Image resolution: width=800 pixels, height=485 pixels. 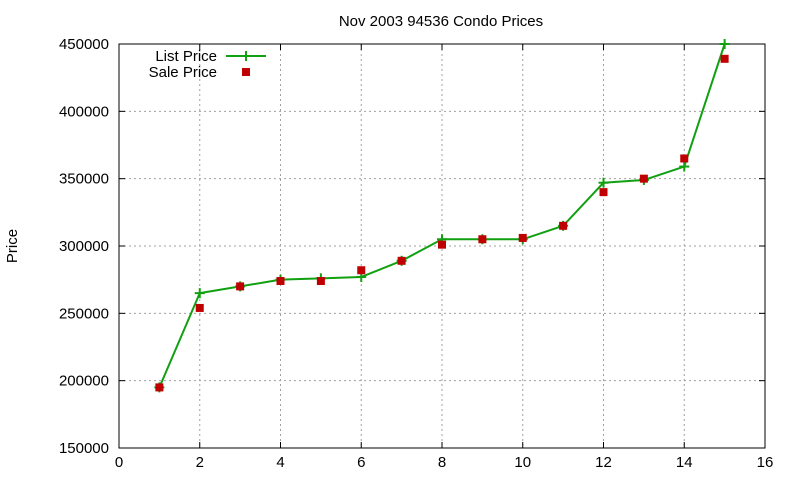 I want to click on y-tick-label: 350000, so click(x=84, y=179).